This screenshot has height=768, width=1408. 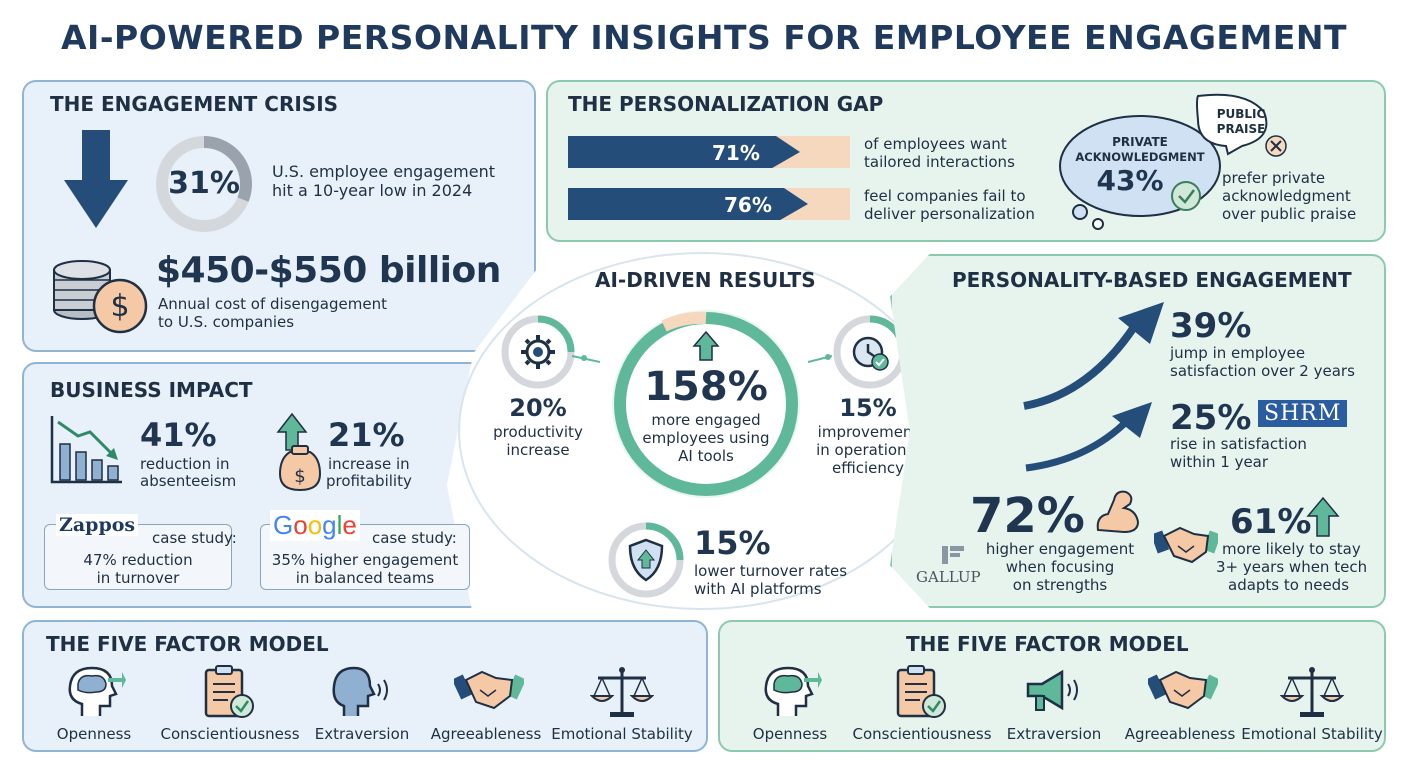 I want to click on five-factor-heading-left: THE FIVE FACTOR MODEL, so click(x=187, y=644).